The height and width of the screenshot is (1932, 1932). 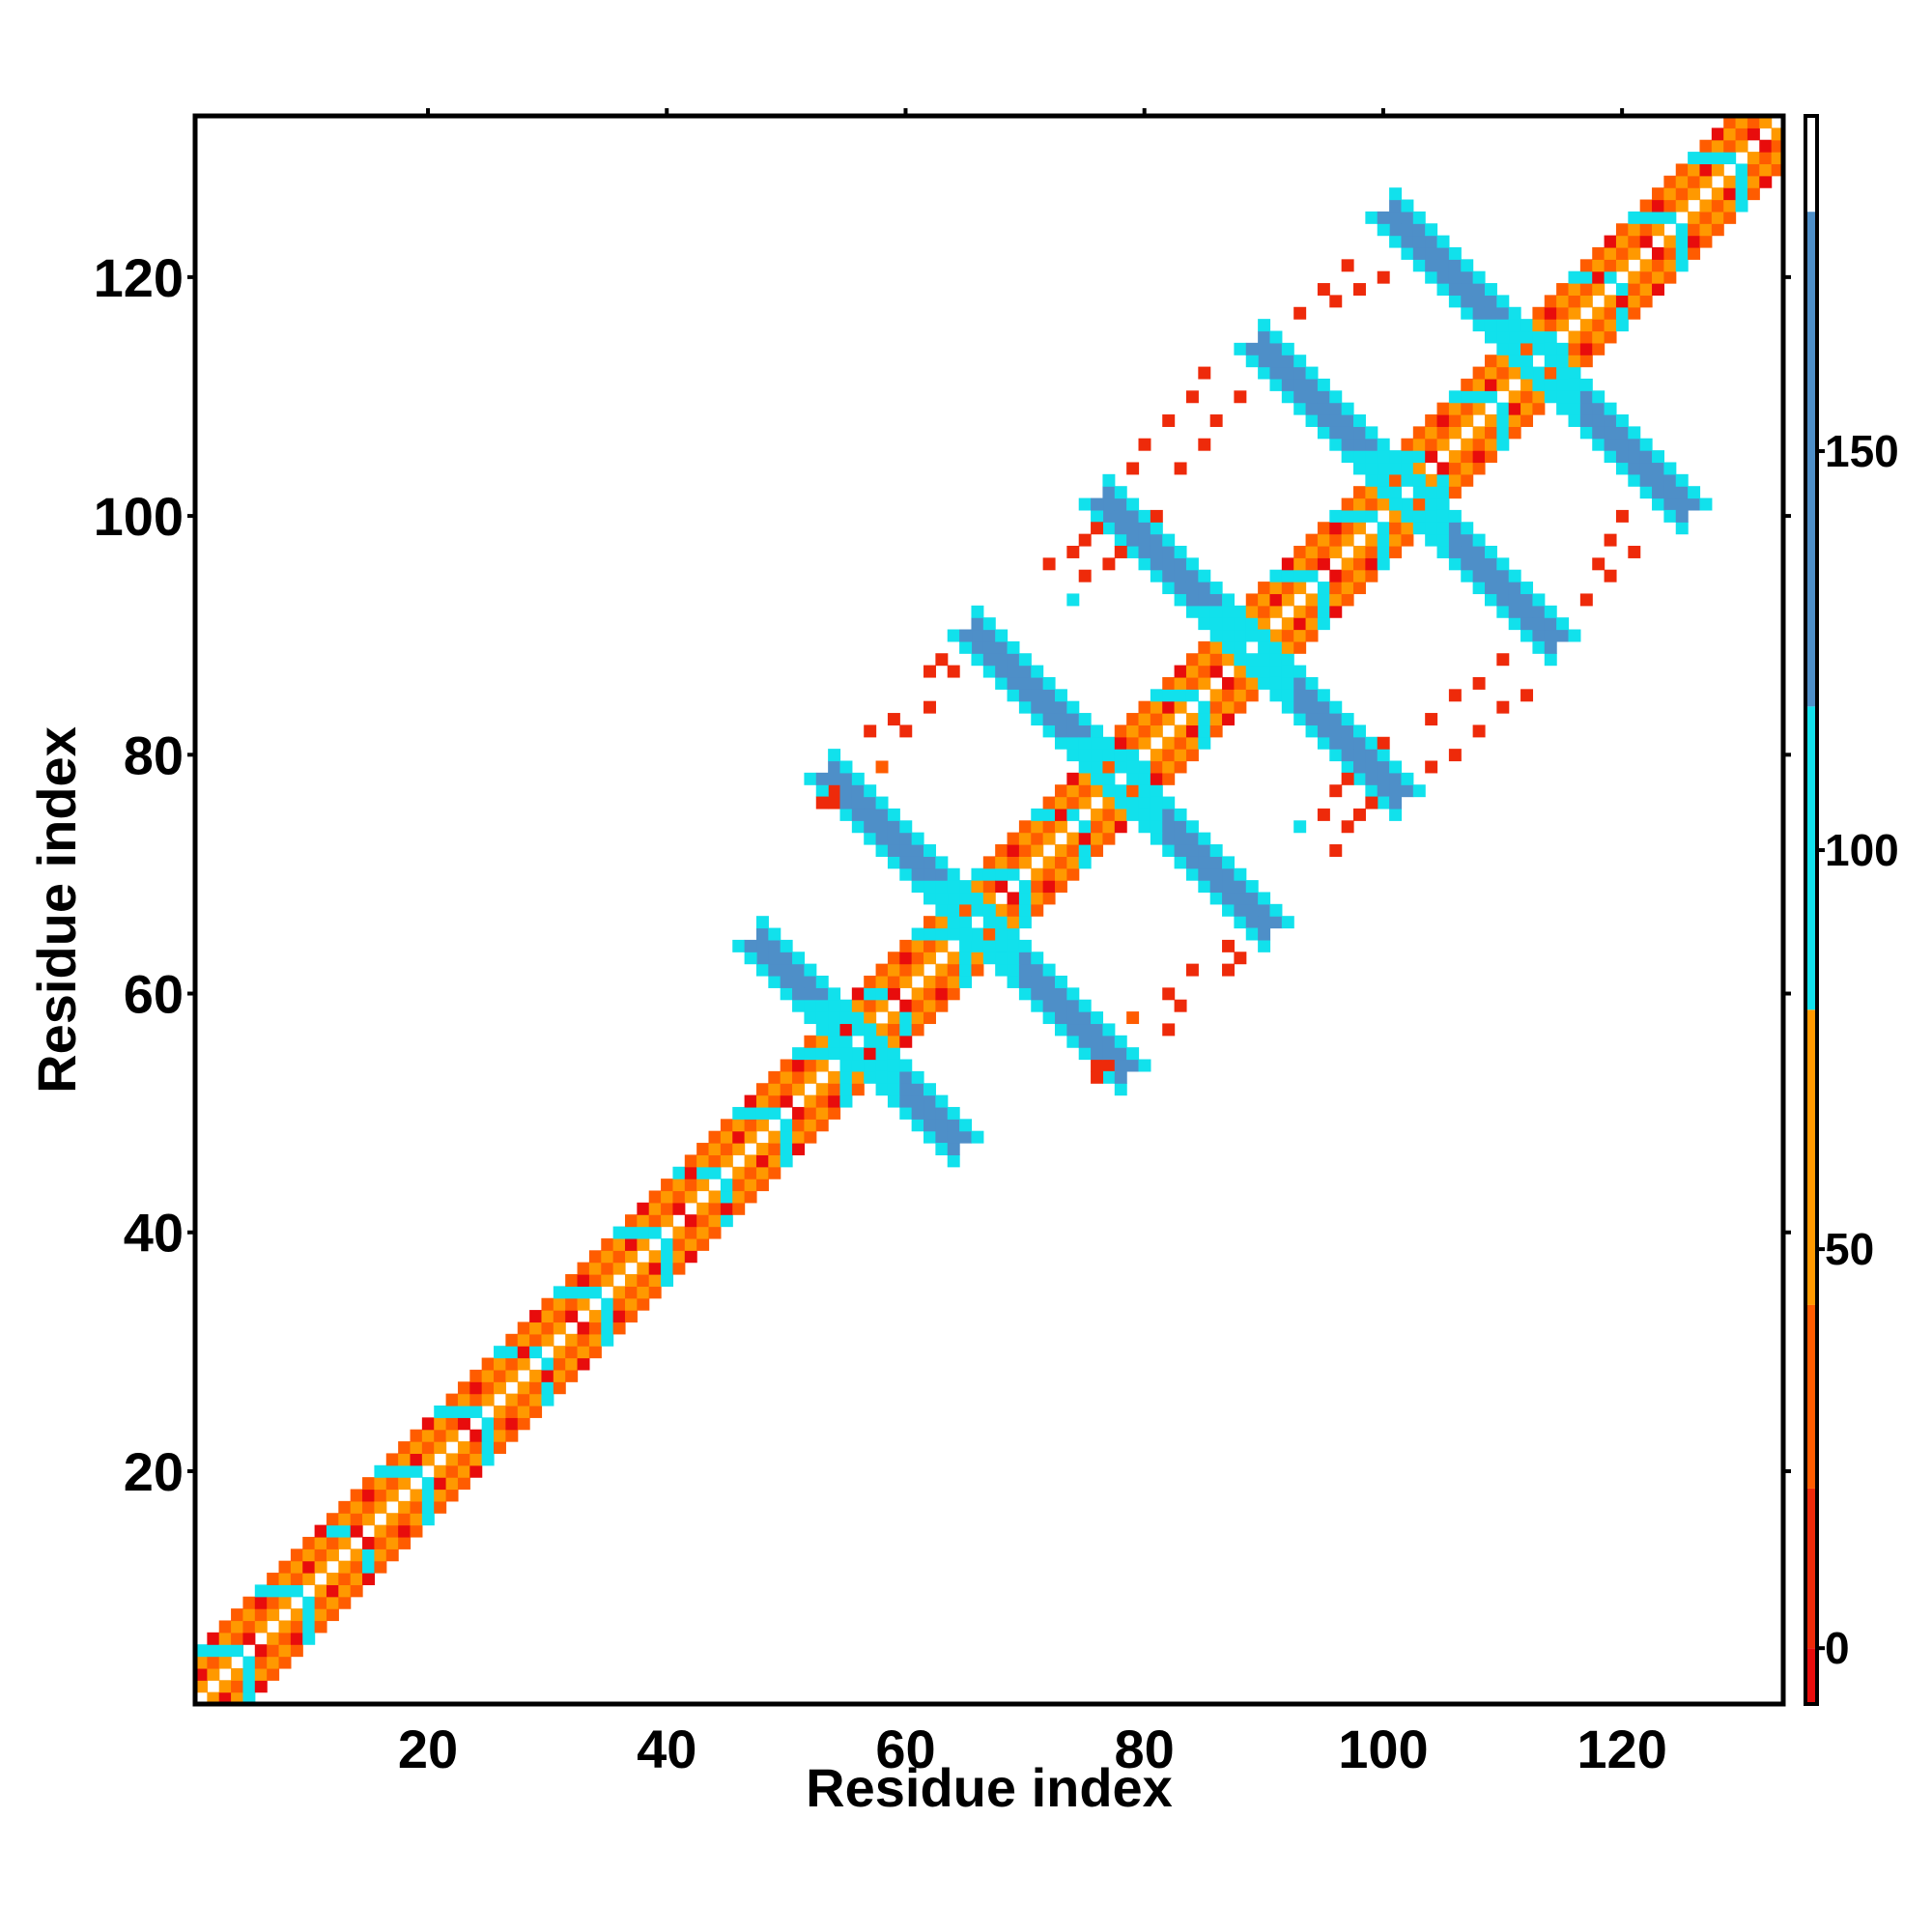 I want to click on x-tick-label: 20, so click(x=428, y=1749).